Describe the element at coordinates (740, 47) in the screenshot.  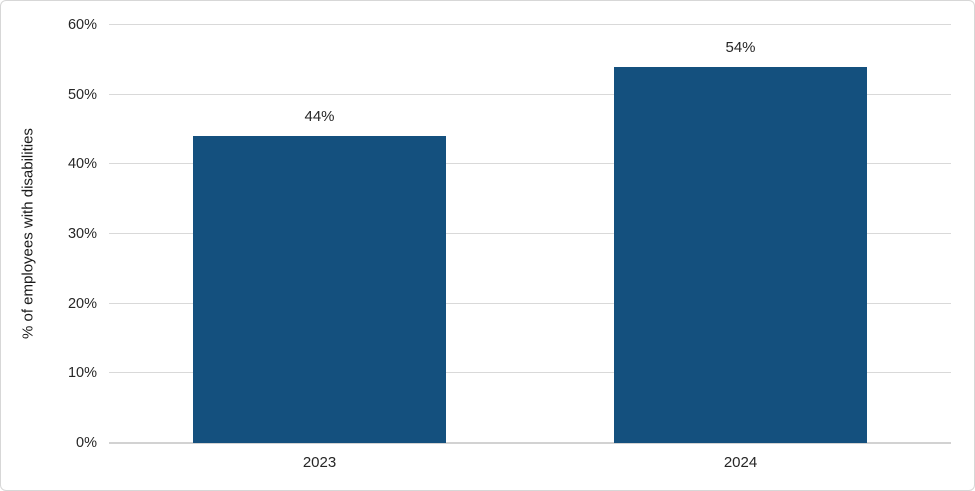
I see `data-label-2024: 54%` at that location.